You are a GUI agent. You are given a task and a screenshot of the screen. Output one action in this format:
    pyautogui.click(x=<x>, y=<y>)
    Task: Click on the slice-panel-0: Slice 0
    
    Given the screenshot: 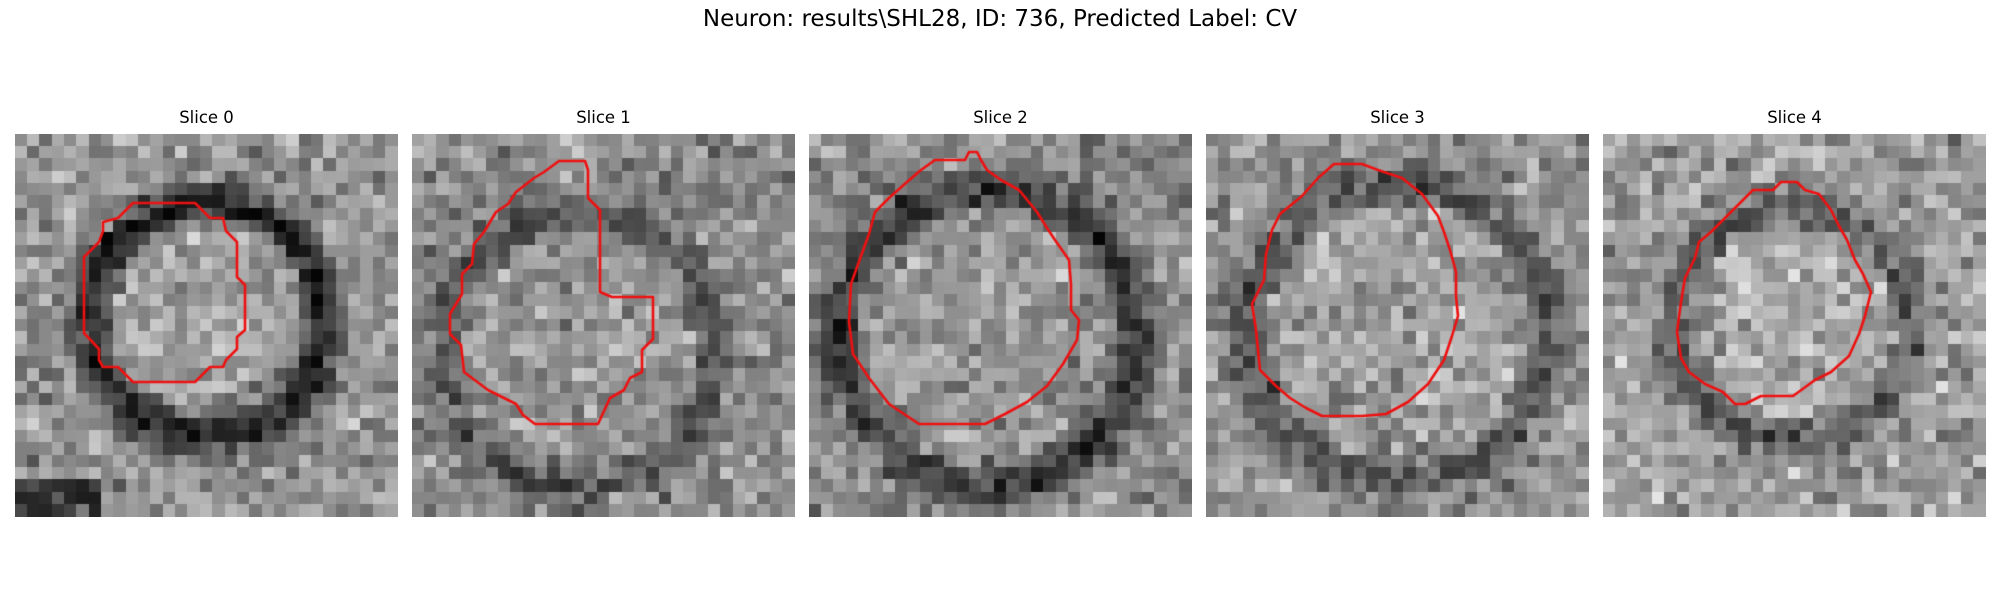 What is the action you would take?
    pyautogui.click(x=206, y=312)
    